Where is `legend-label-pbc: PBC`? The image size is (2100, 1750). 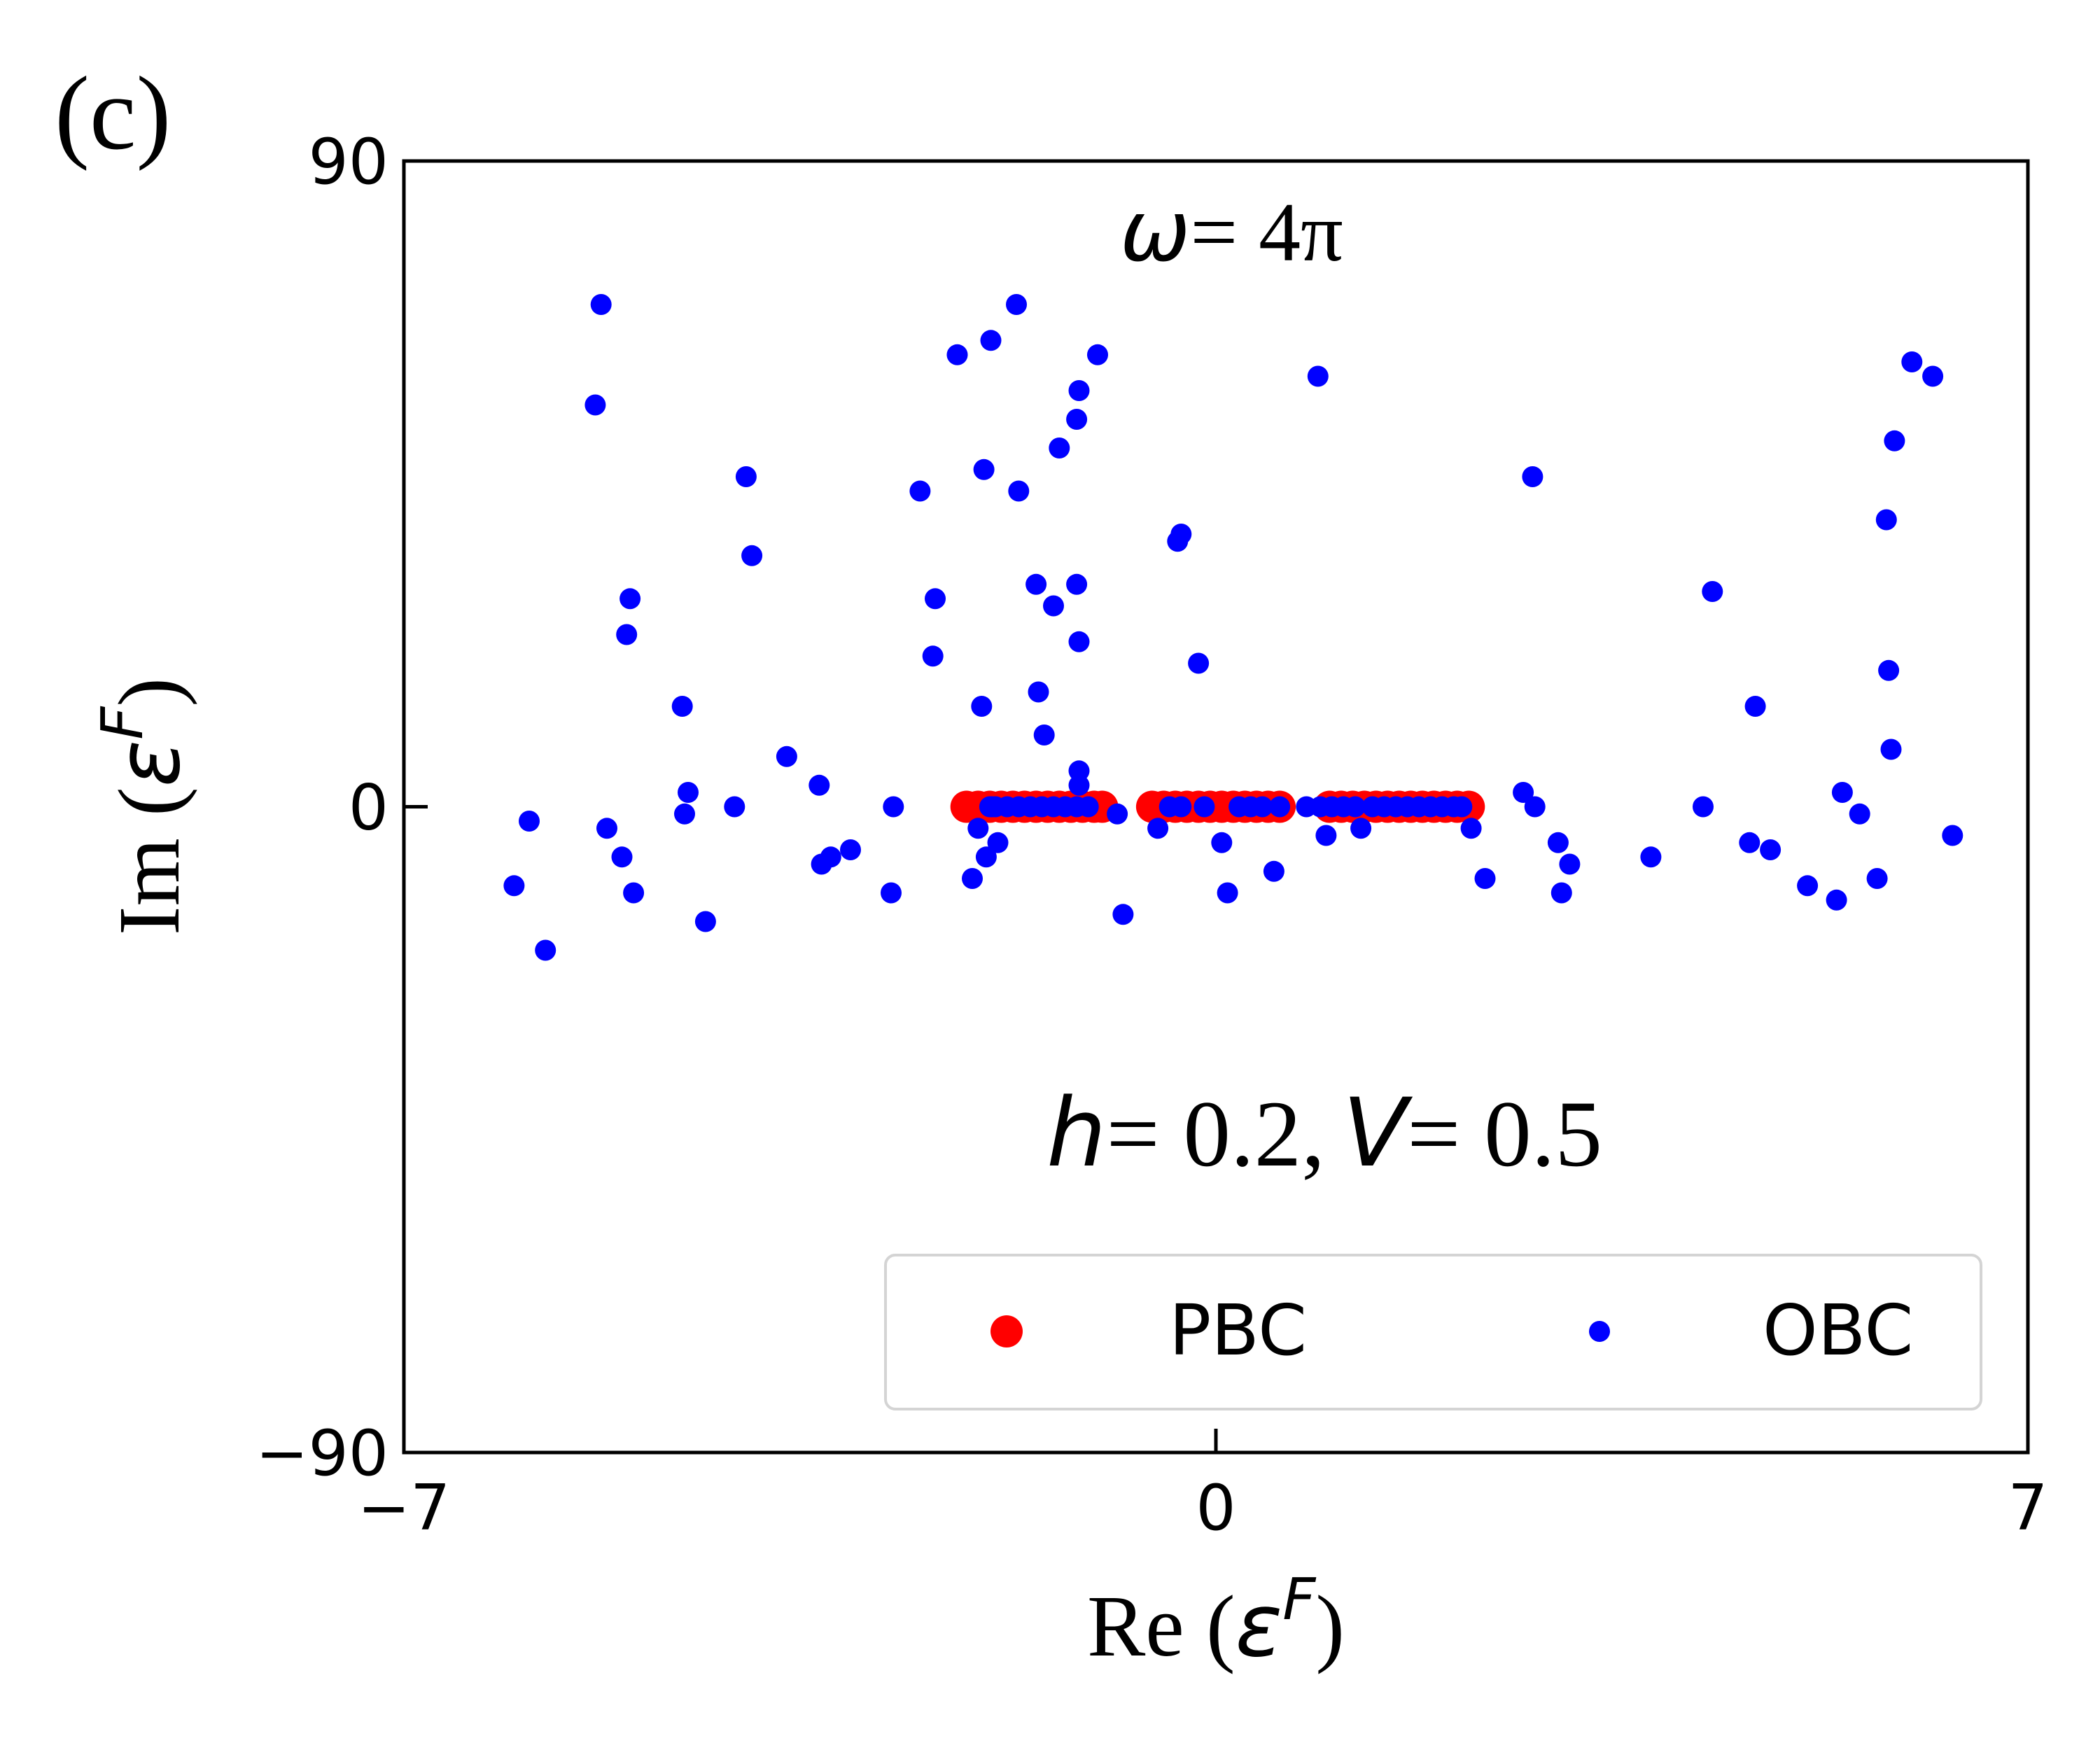 legend-label-pbc: PBC is located at coordinates (1238, 1330).